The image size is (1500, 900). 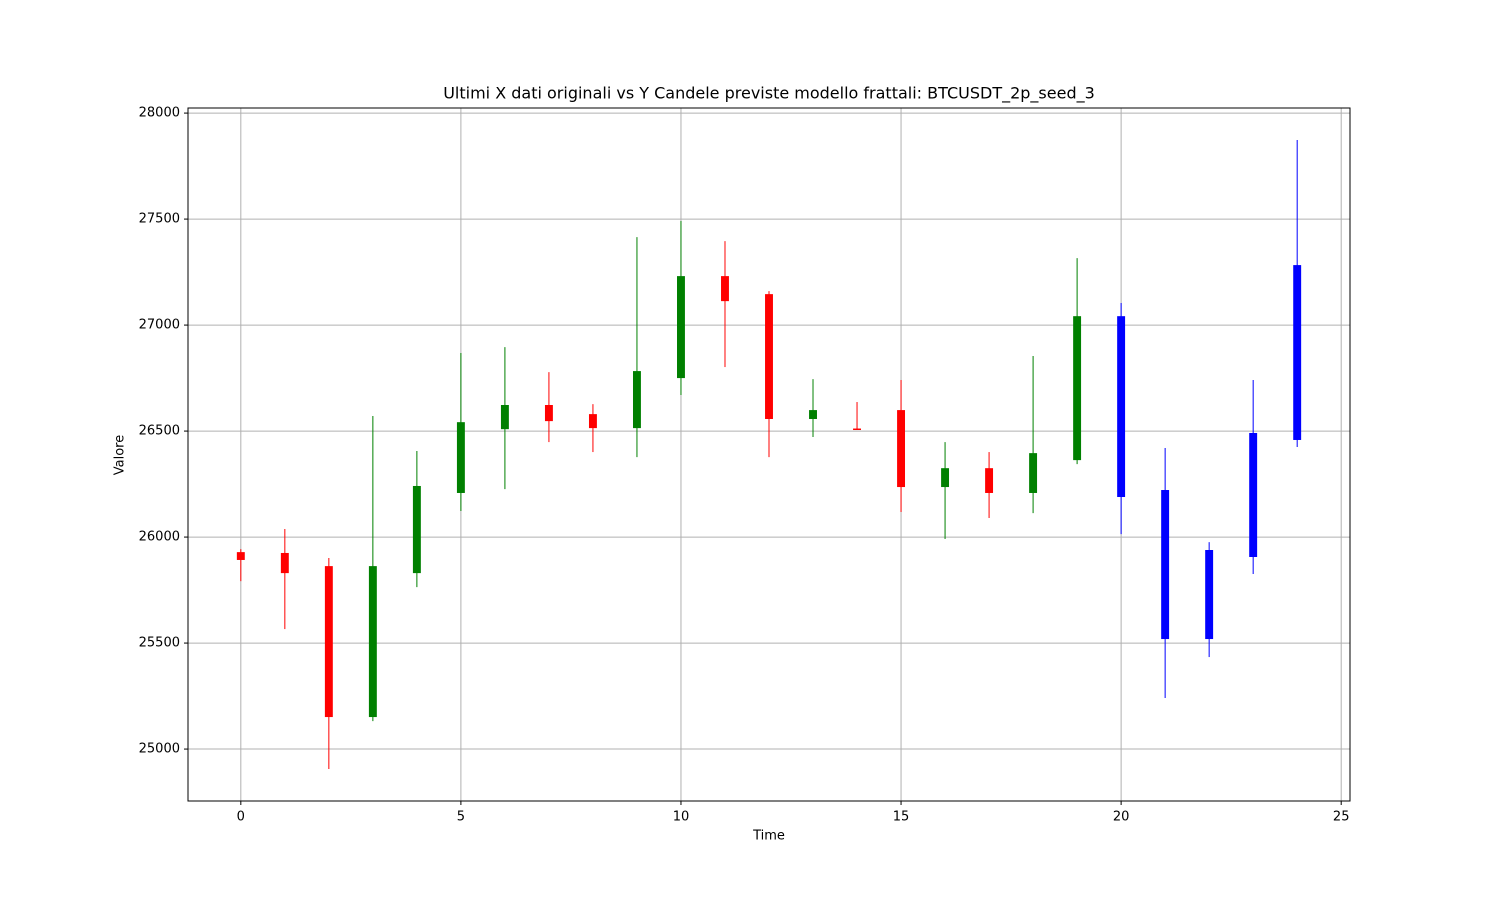 What do you see at coordinates (159, 749) in the screenshot?
I see `y-tick-label: 25000` at bounding box center [159, 749].